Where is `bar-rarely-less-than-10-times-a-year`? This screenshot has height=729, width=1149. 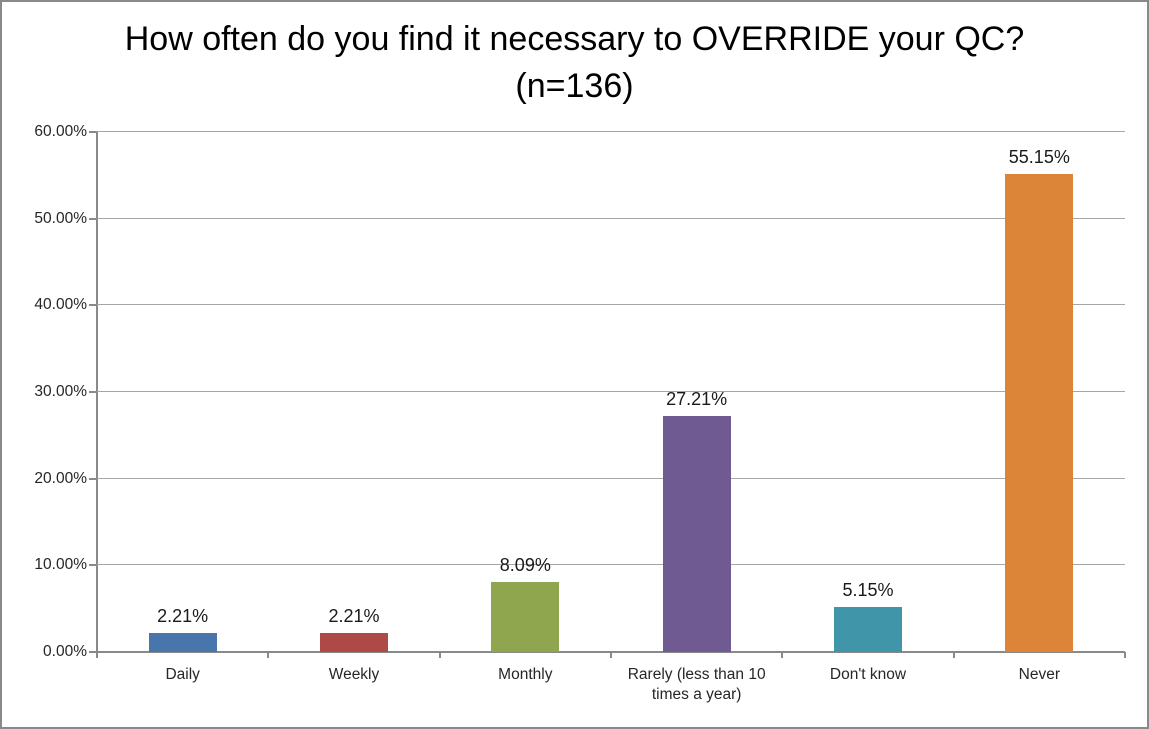
bar-rarely-less-than-10-times-a-year is located at coordinates (696, 534).